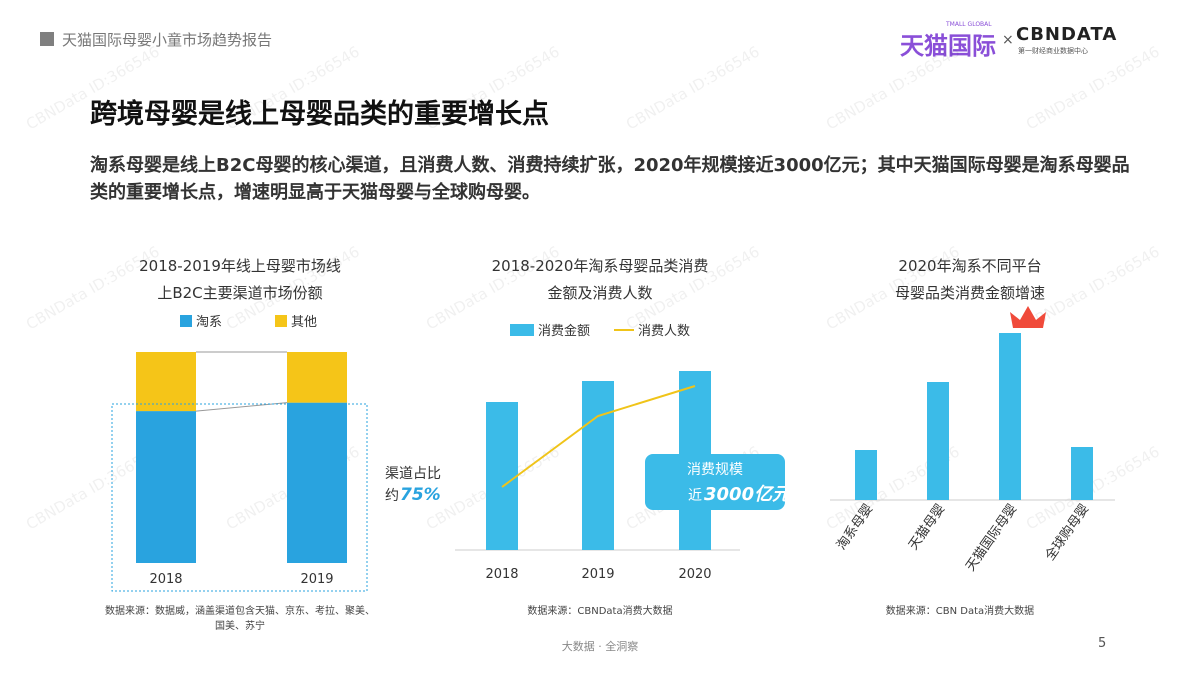  I want to click on crown-icon, so click(1028, 317).